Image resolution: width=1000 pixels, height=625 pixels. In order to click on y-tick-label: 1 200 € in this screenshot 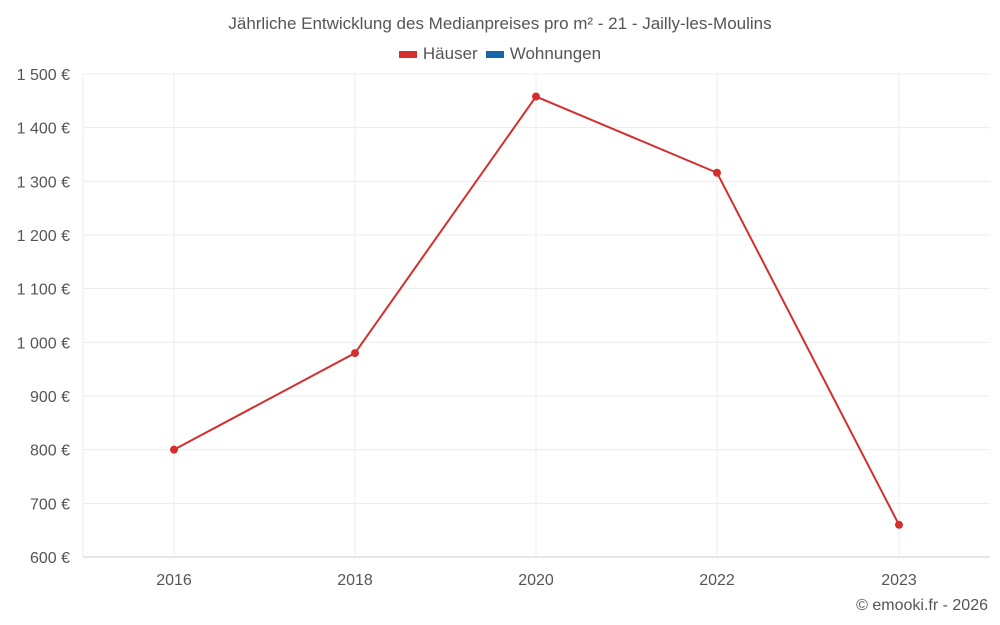, I will do `click(43, 236)`.